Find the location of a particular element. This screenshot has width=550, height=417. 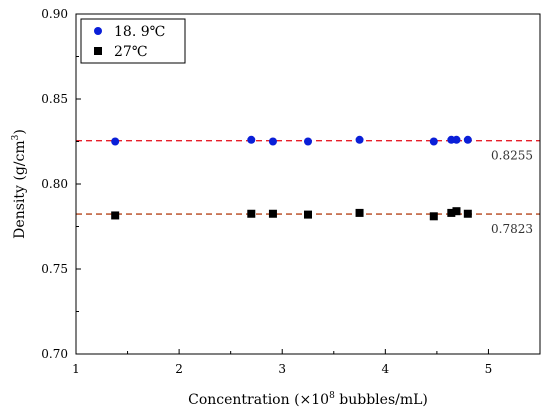

x-axis: 1 2 3 4 5 is located at coordinates (282, 362).